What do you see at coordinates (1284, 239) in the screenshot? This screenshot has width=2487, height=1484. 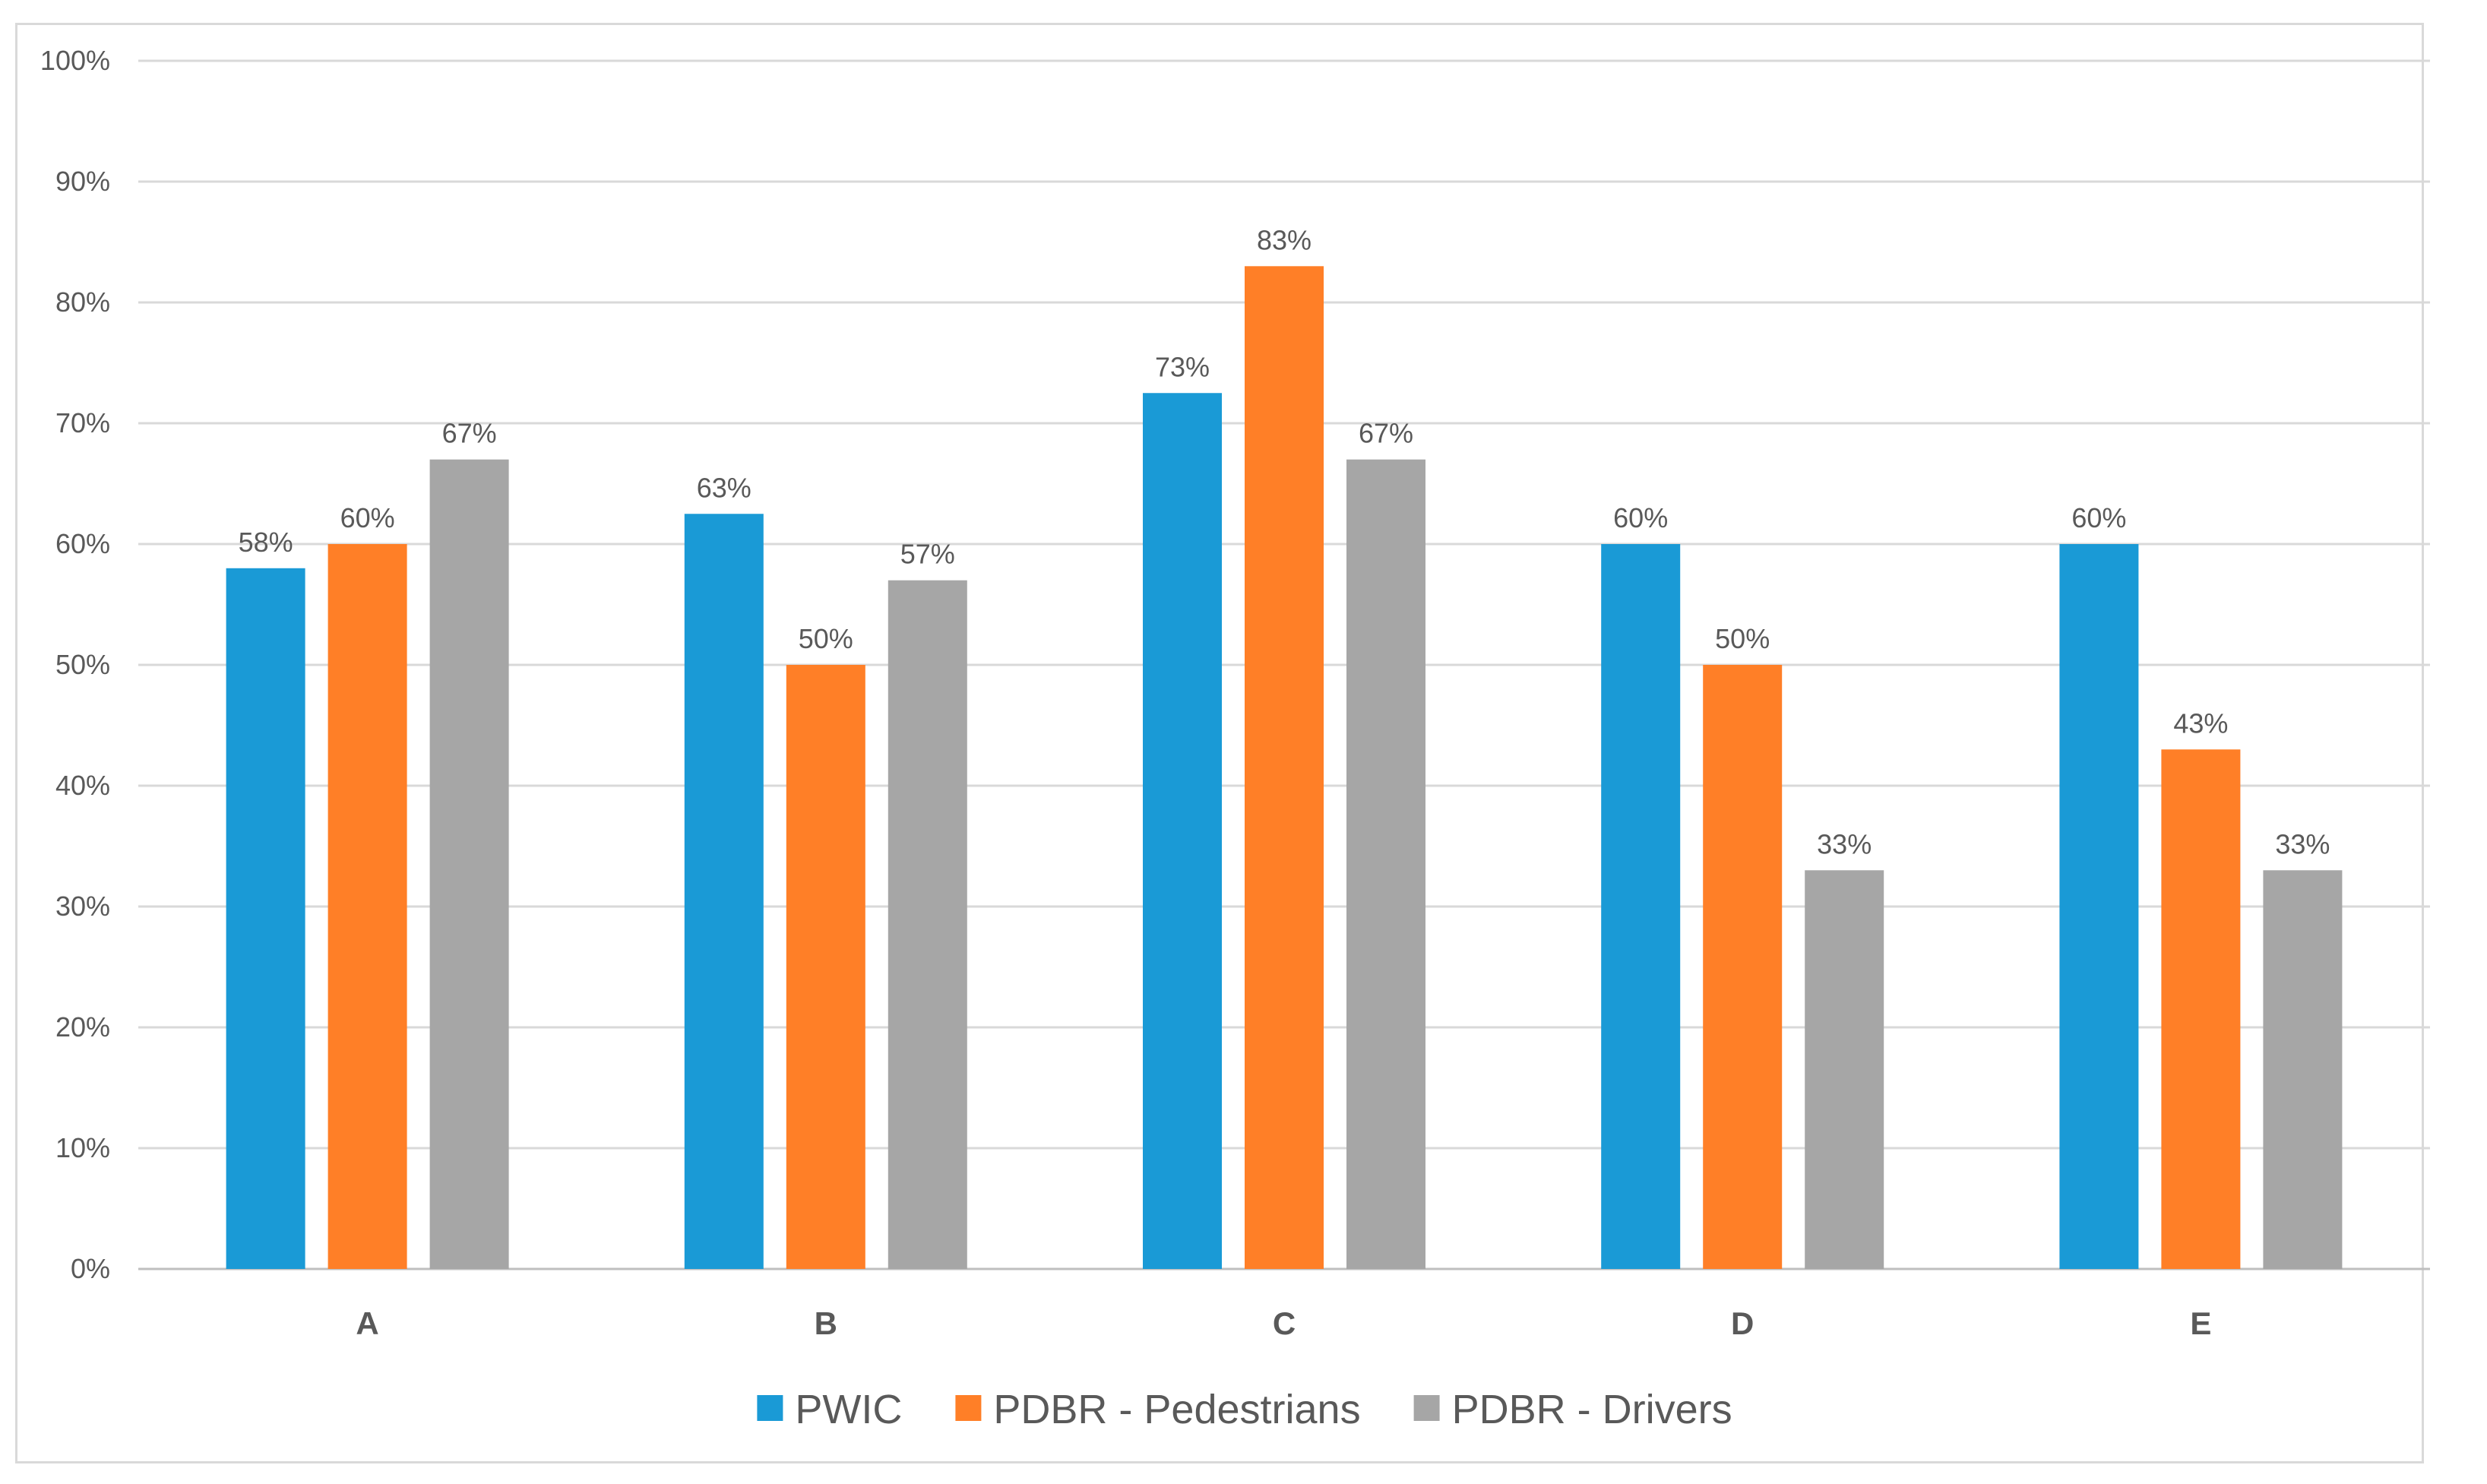 I see `data-label: 83%` at bounding box center [1284, 239].